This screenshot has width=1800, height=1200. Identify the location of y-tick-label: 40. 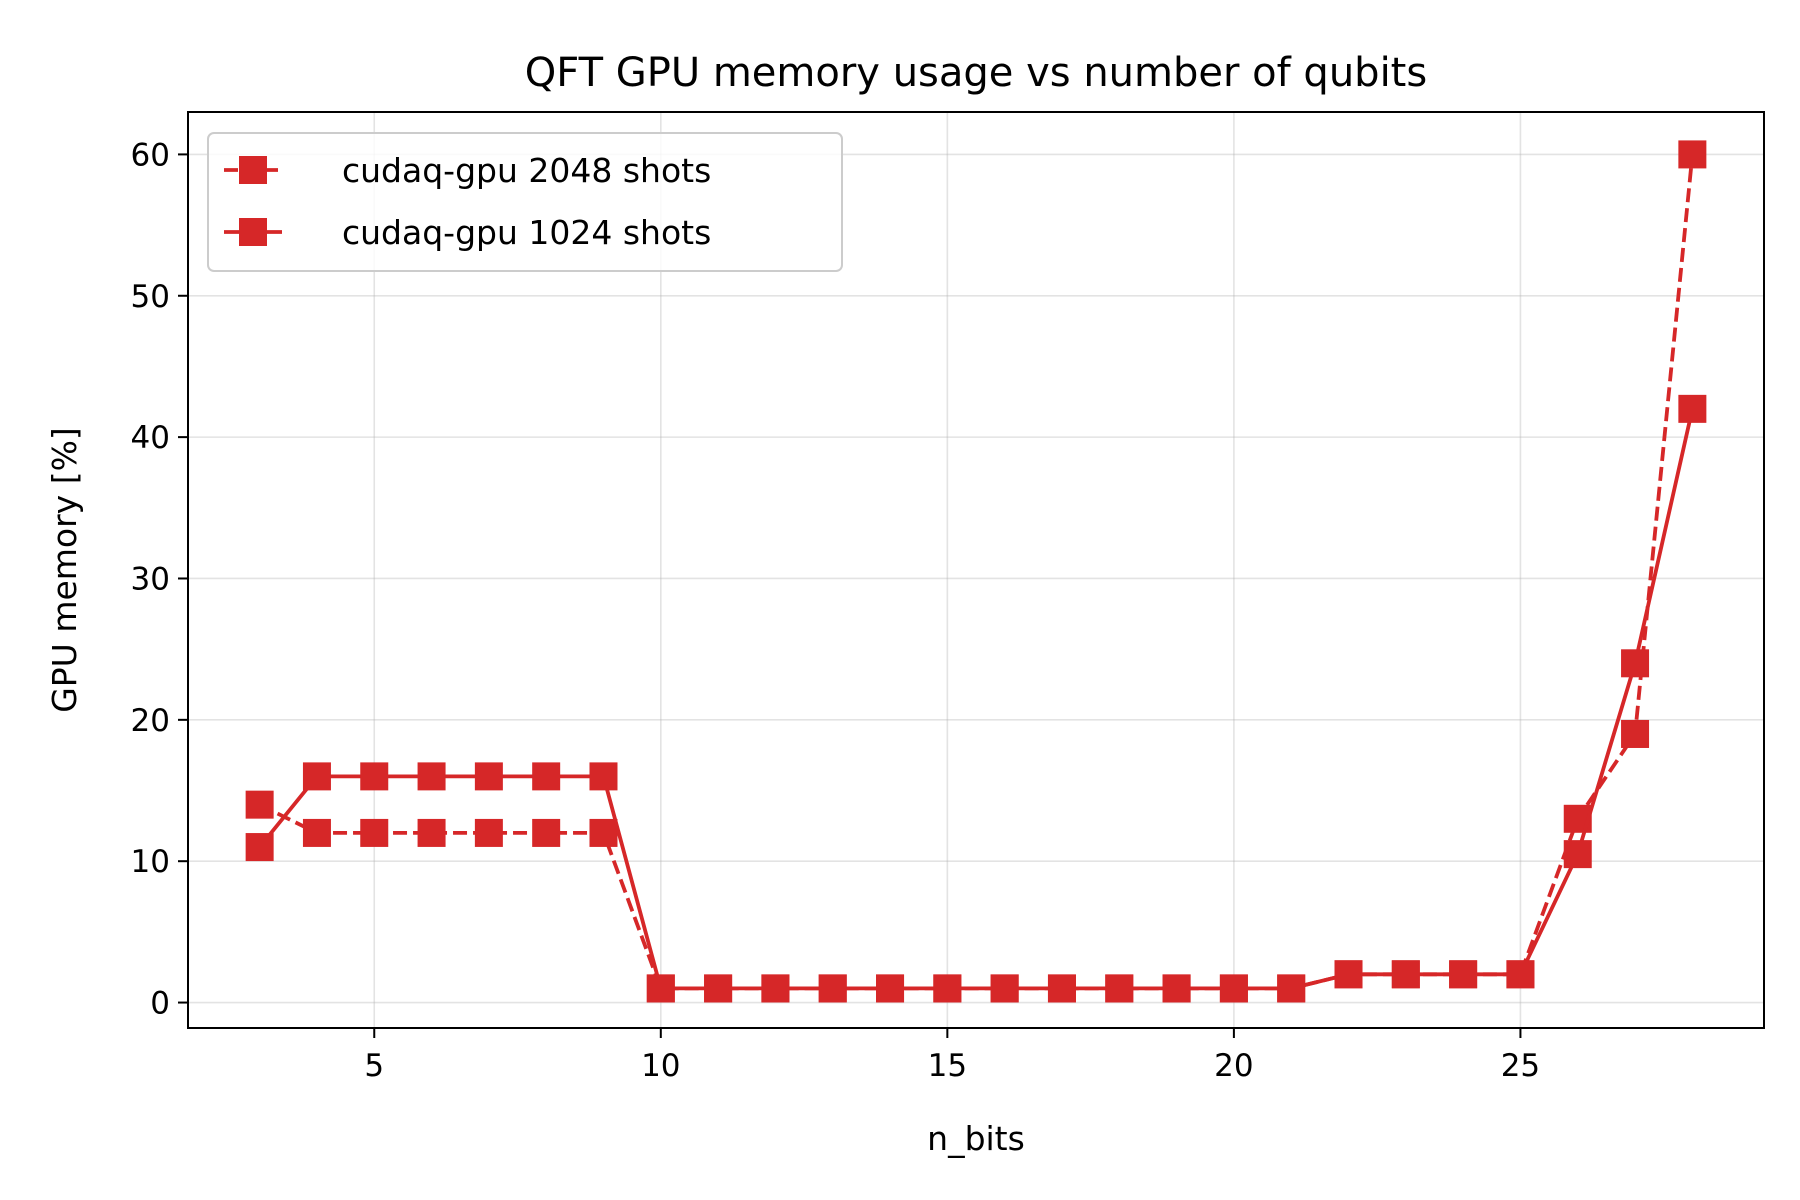
(150, 438).